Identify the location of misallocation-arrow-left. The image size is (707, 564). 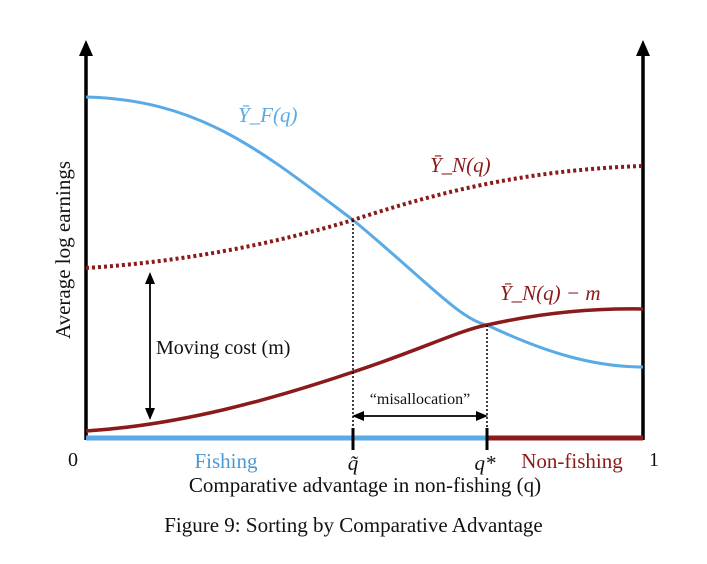
(358, 416).